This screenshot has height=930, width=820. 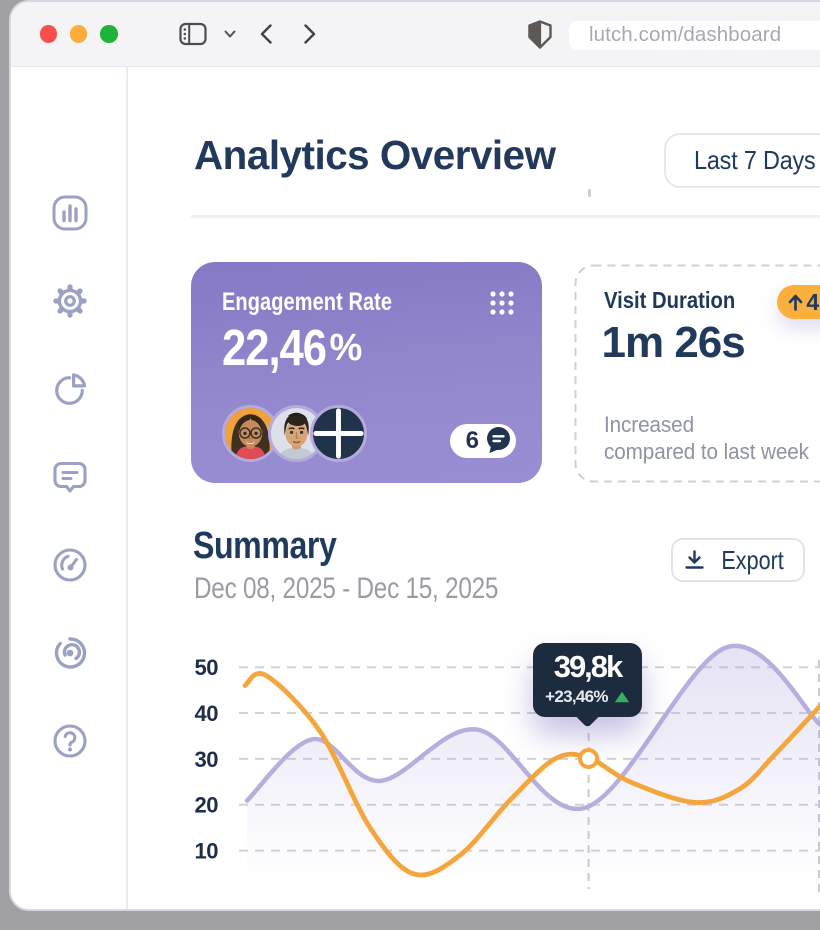 I want to click on y-axis-label-50: 50, so click(x=207, y=667).